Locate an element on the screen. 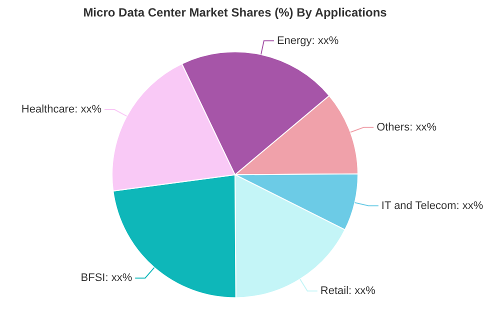 This screenshot has width=500, height=333. slice-label: Retail: xx% is located at coordinates (348, 291).